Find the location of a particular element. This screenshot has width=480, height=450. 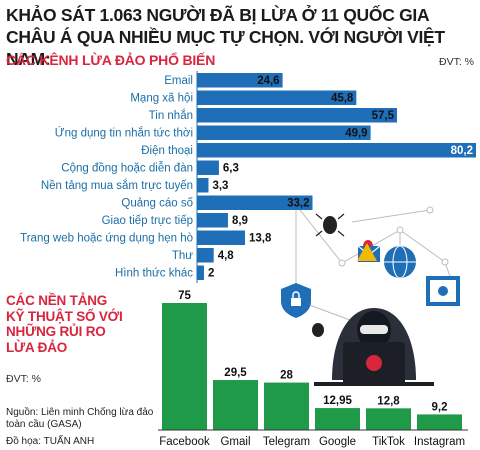

platform-category-label: Google is located at coordinates (337, 442).